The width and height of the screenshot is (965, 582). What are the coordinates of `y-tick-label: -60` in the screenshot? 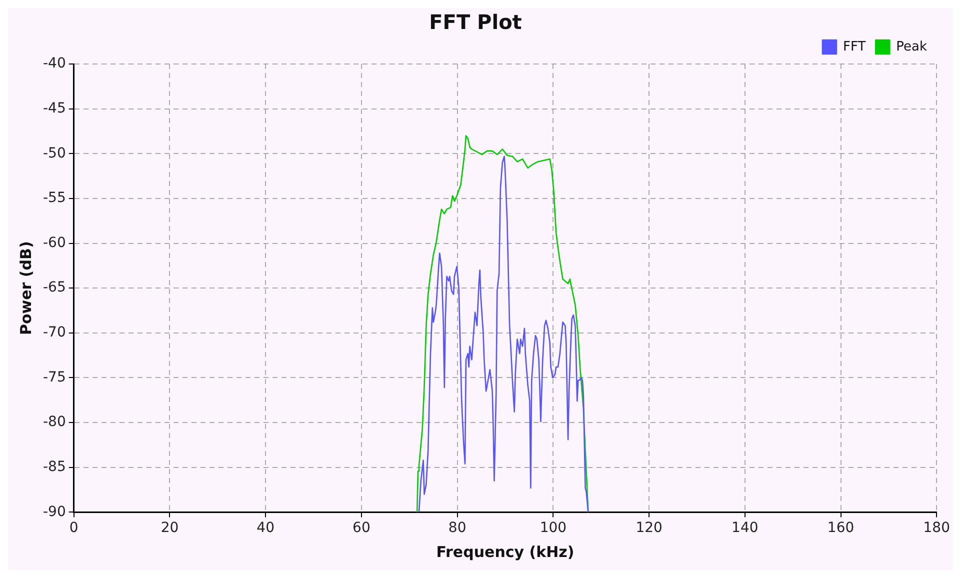 It's located at (54, 242).